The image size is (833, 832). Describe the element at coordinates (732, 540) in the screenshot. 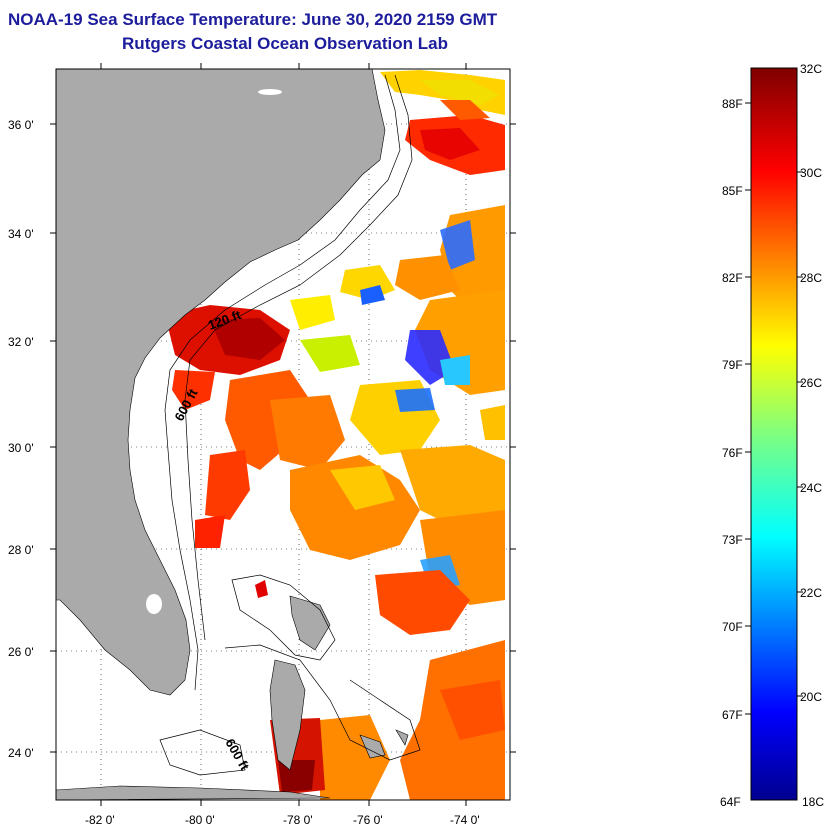

I see `colorbar-f-label: 73F` at that location.